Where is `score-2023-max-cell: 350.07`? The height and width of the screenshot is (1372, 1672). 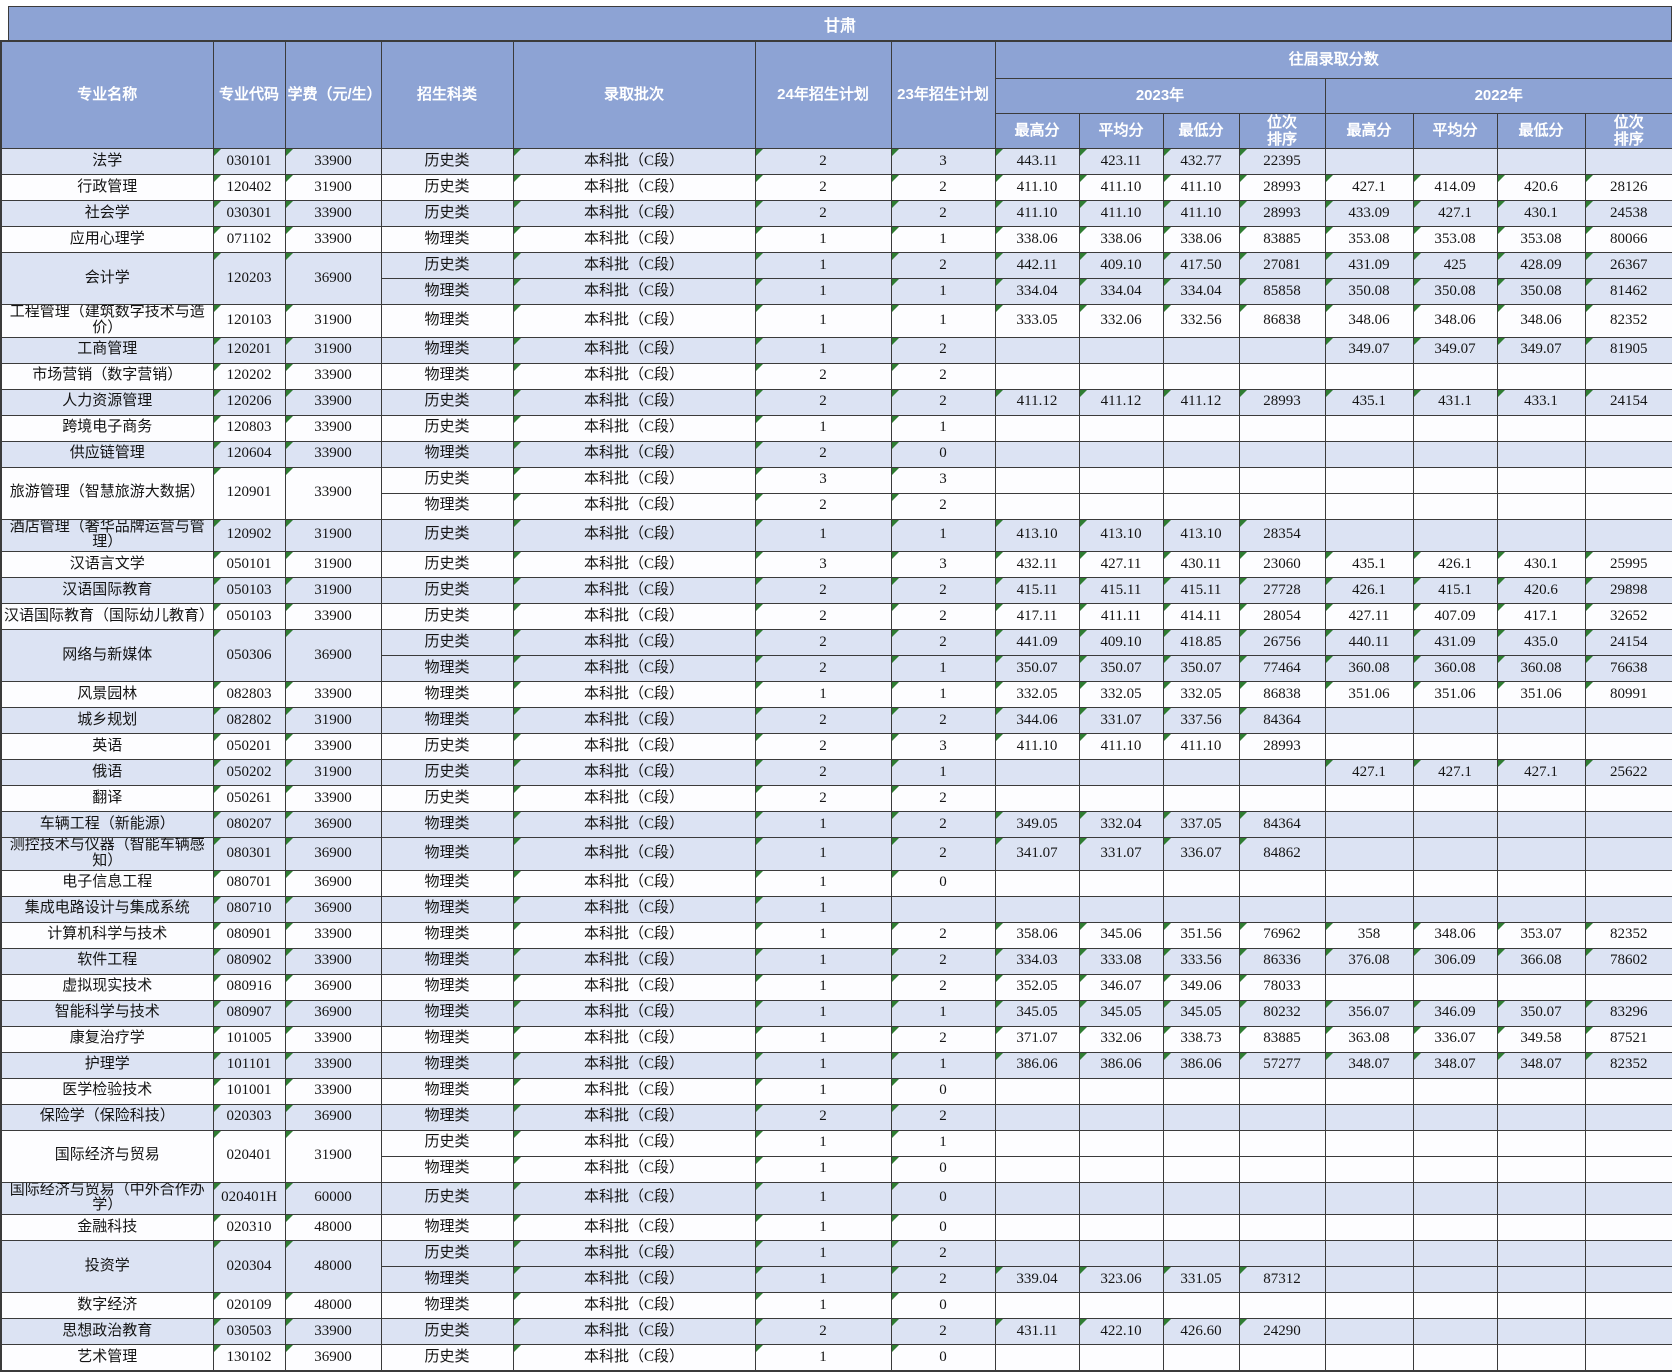
score-2023-max-cell: 350.07 is located at coordinates (1037, 668).